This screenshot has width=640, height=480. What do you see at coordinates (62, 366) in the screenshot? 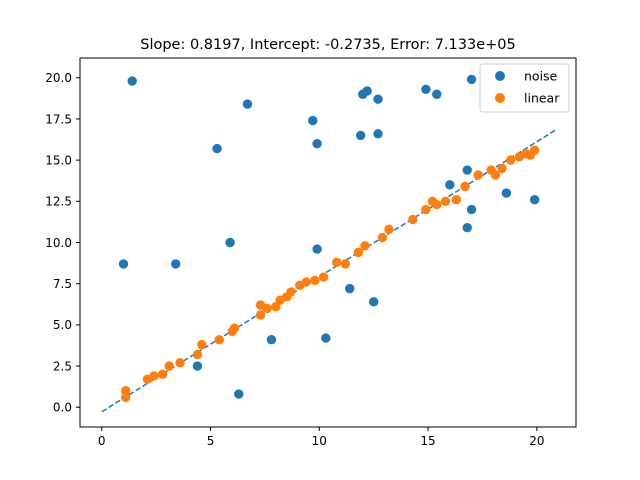
I see `y-tick-label: 2.5` at bounding box center [62, 366].